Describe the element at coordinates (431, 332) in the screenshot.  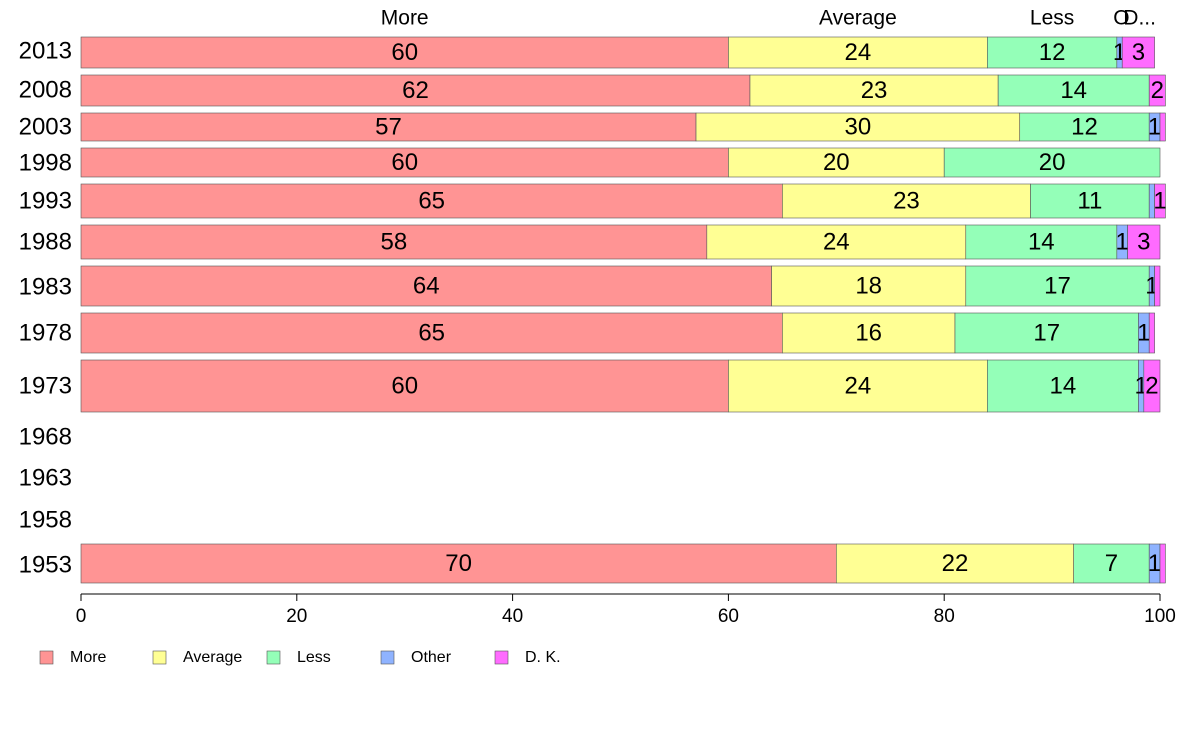
I see `data-label-1978-more: 65` at that location.